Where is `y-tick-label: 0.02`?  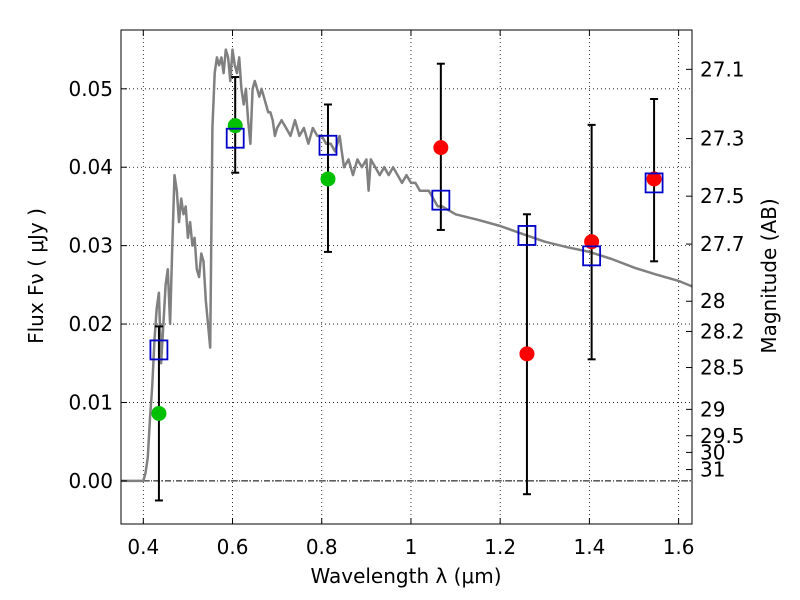
y-tick-label: 0.02 is located at coordinates (90, 324).